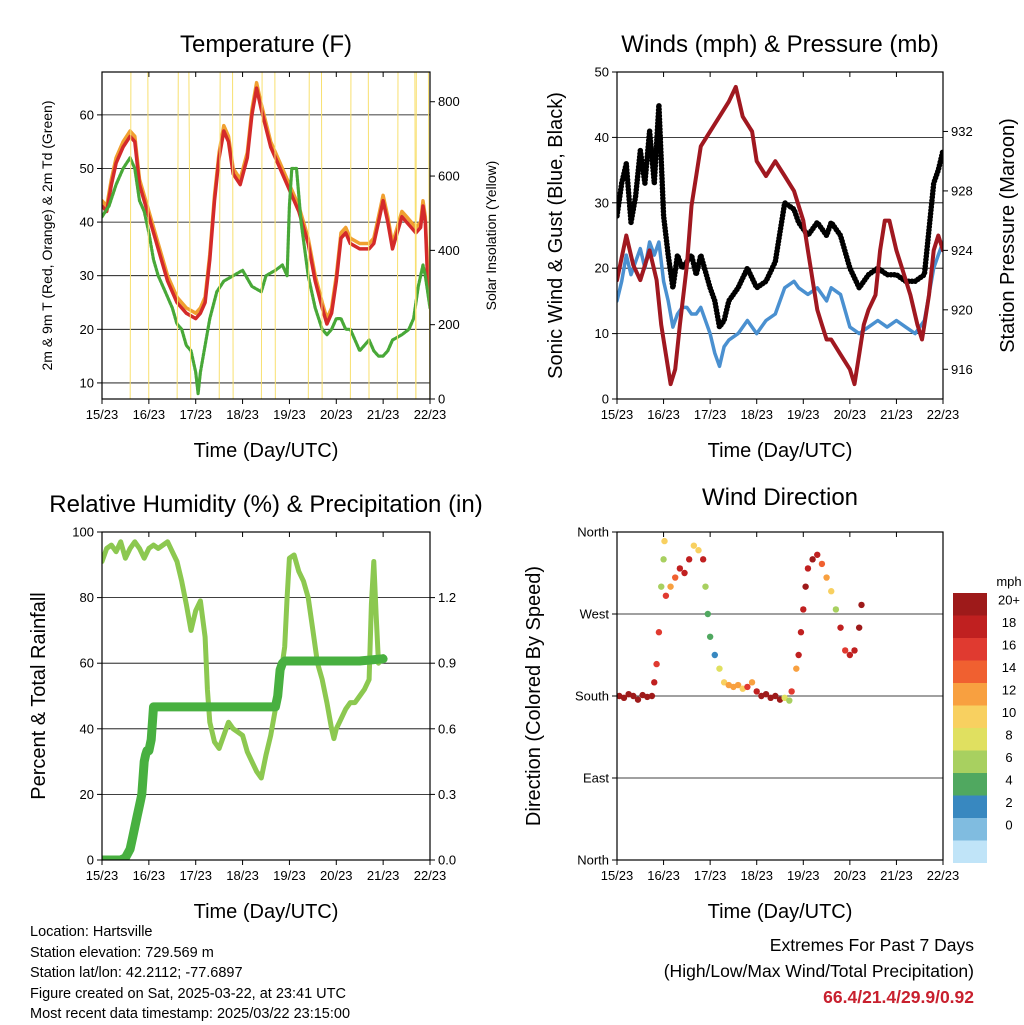 The height and width of the screenshot is (1025, 1024). I want to click on y-right-tick-label: 0.3, so click(447, 794).